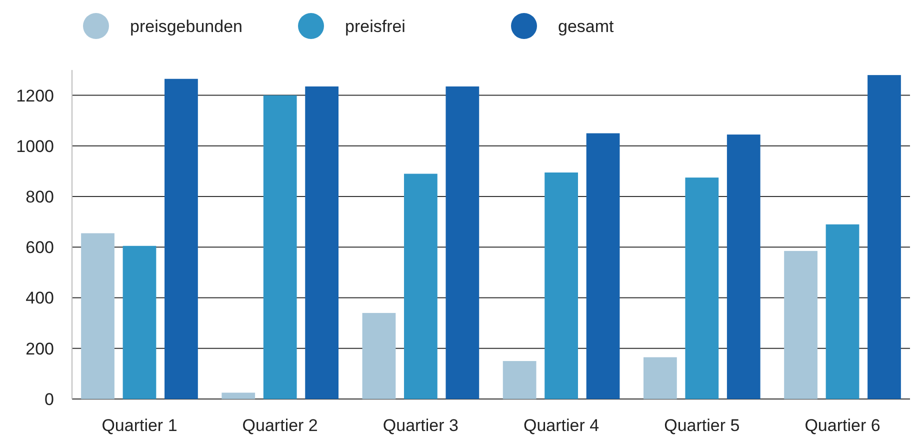 The height and width of the screenshot is (441, 914). I want to click on y-tick-label: 600, so click(40, 248).